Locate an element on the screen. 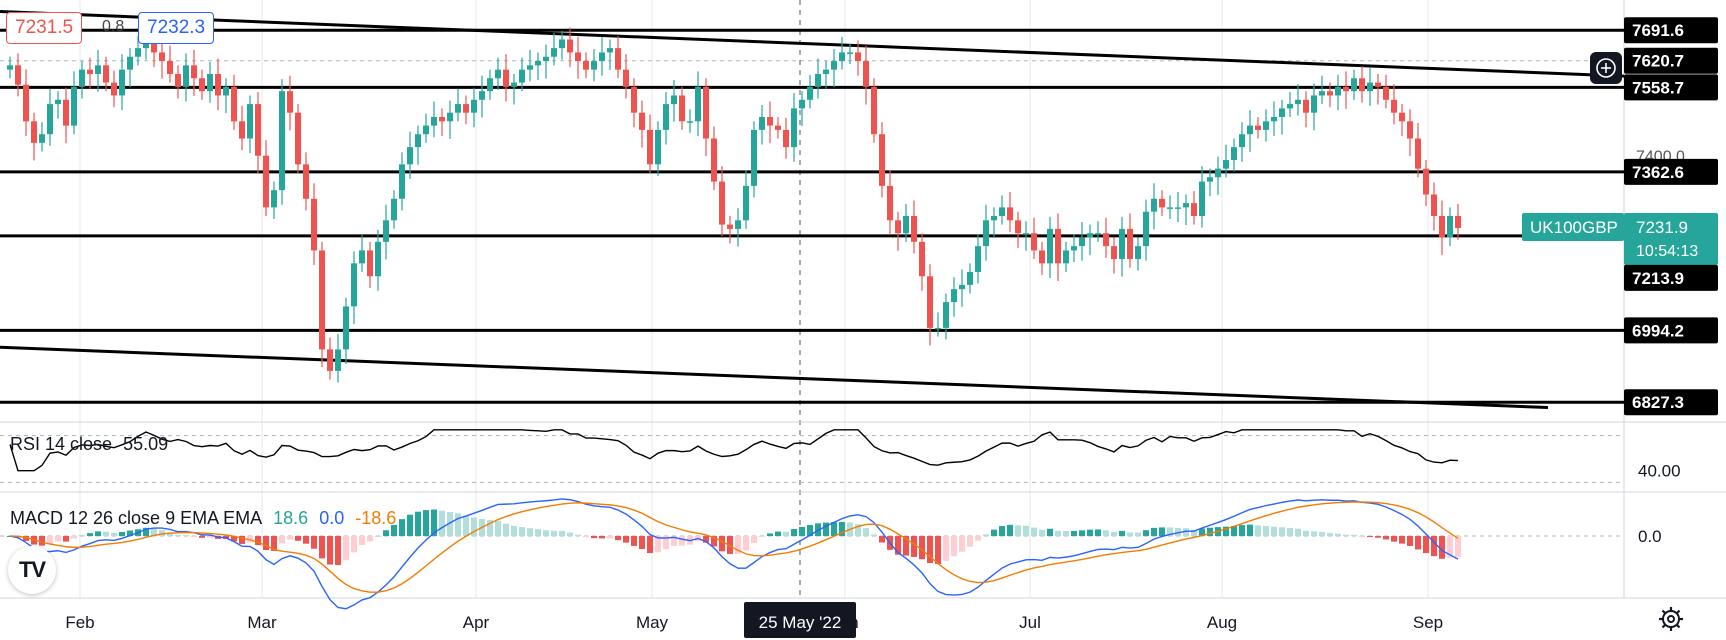 The height and width of the screenshot is (640, 1726). symbol-tag-text: UK100GBP is located at coordinates (1574, 227).